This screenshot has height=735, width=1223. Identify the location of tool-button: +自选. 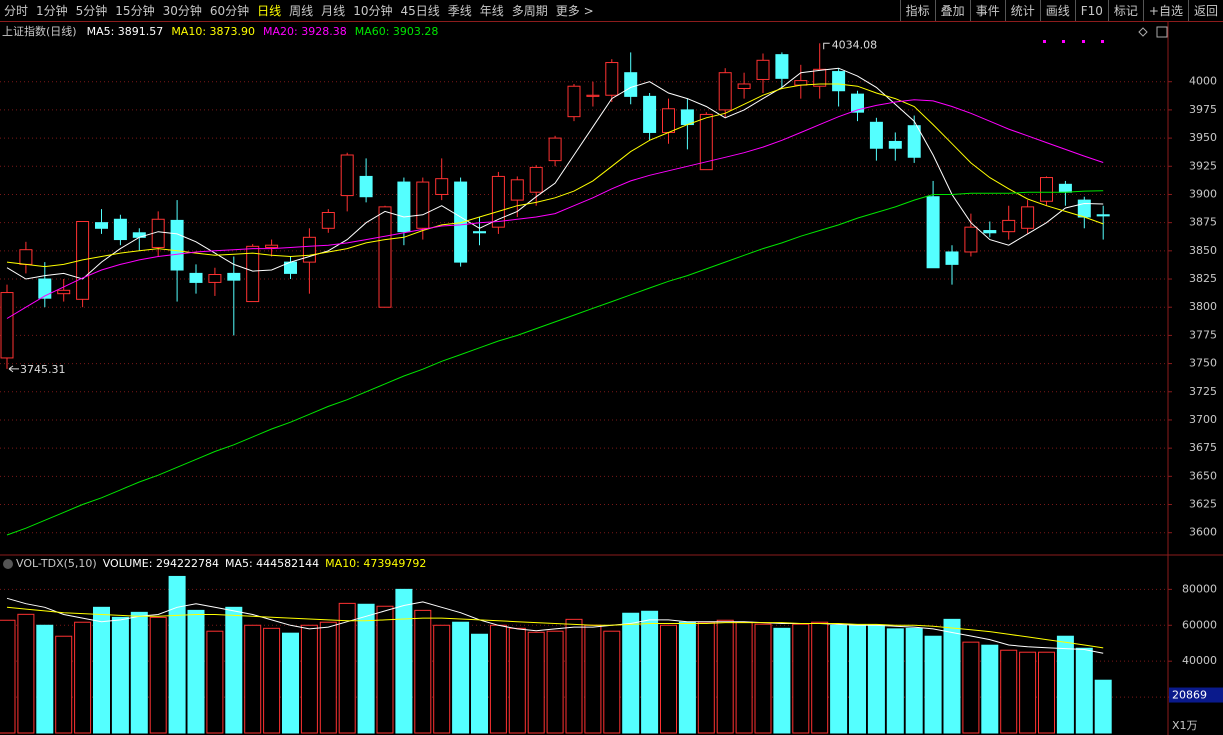
(1165, 10).